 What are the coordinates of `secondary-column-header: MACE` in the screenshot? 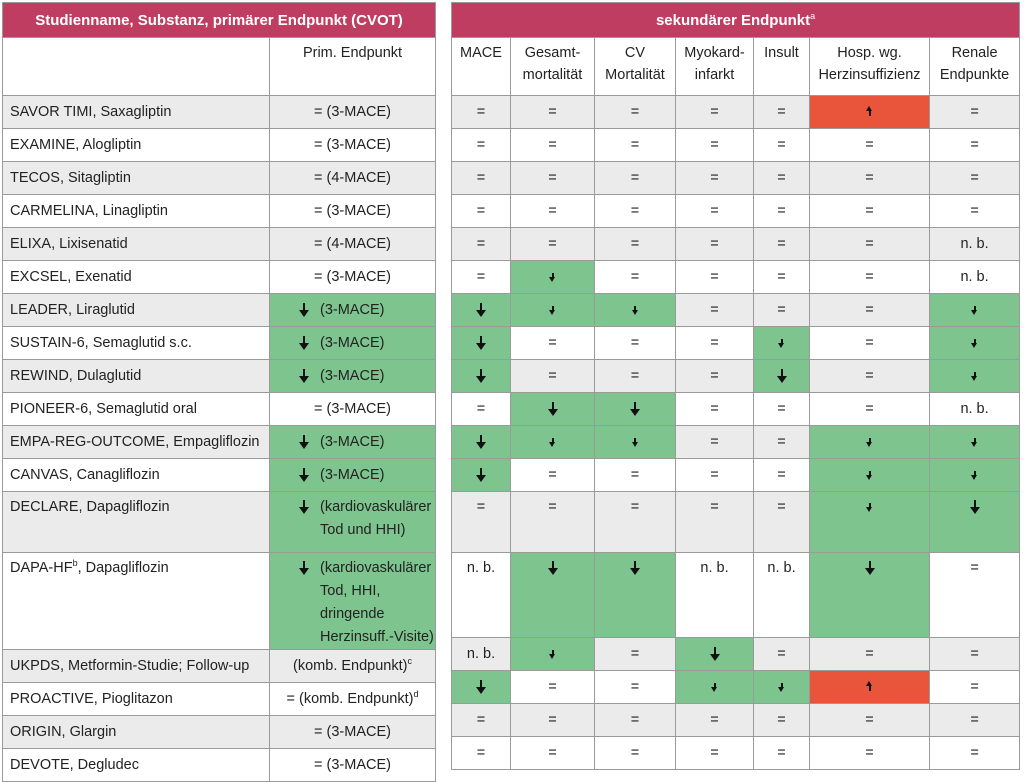 It's located at (481, 66).